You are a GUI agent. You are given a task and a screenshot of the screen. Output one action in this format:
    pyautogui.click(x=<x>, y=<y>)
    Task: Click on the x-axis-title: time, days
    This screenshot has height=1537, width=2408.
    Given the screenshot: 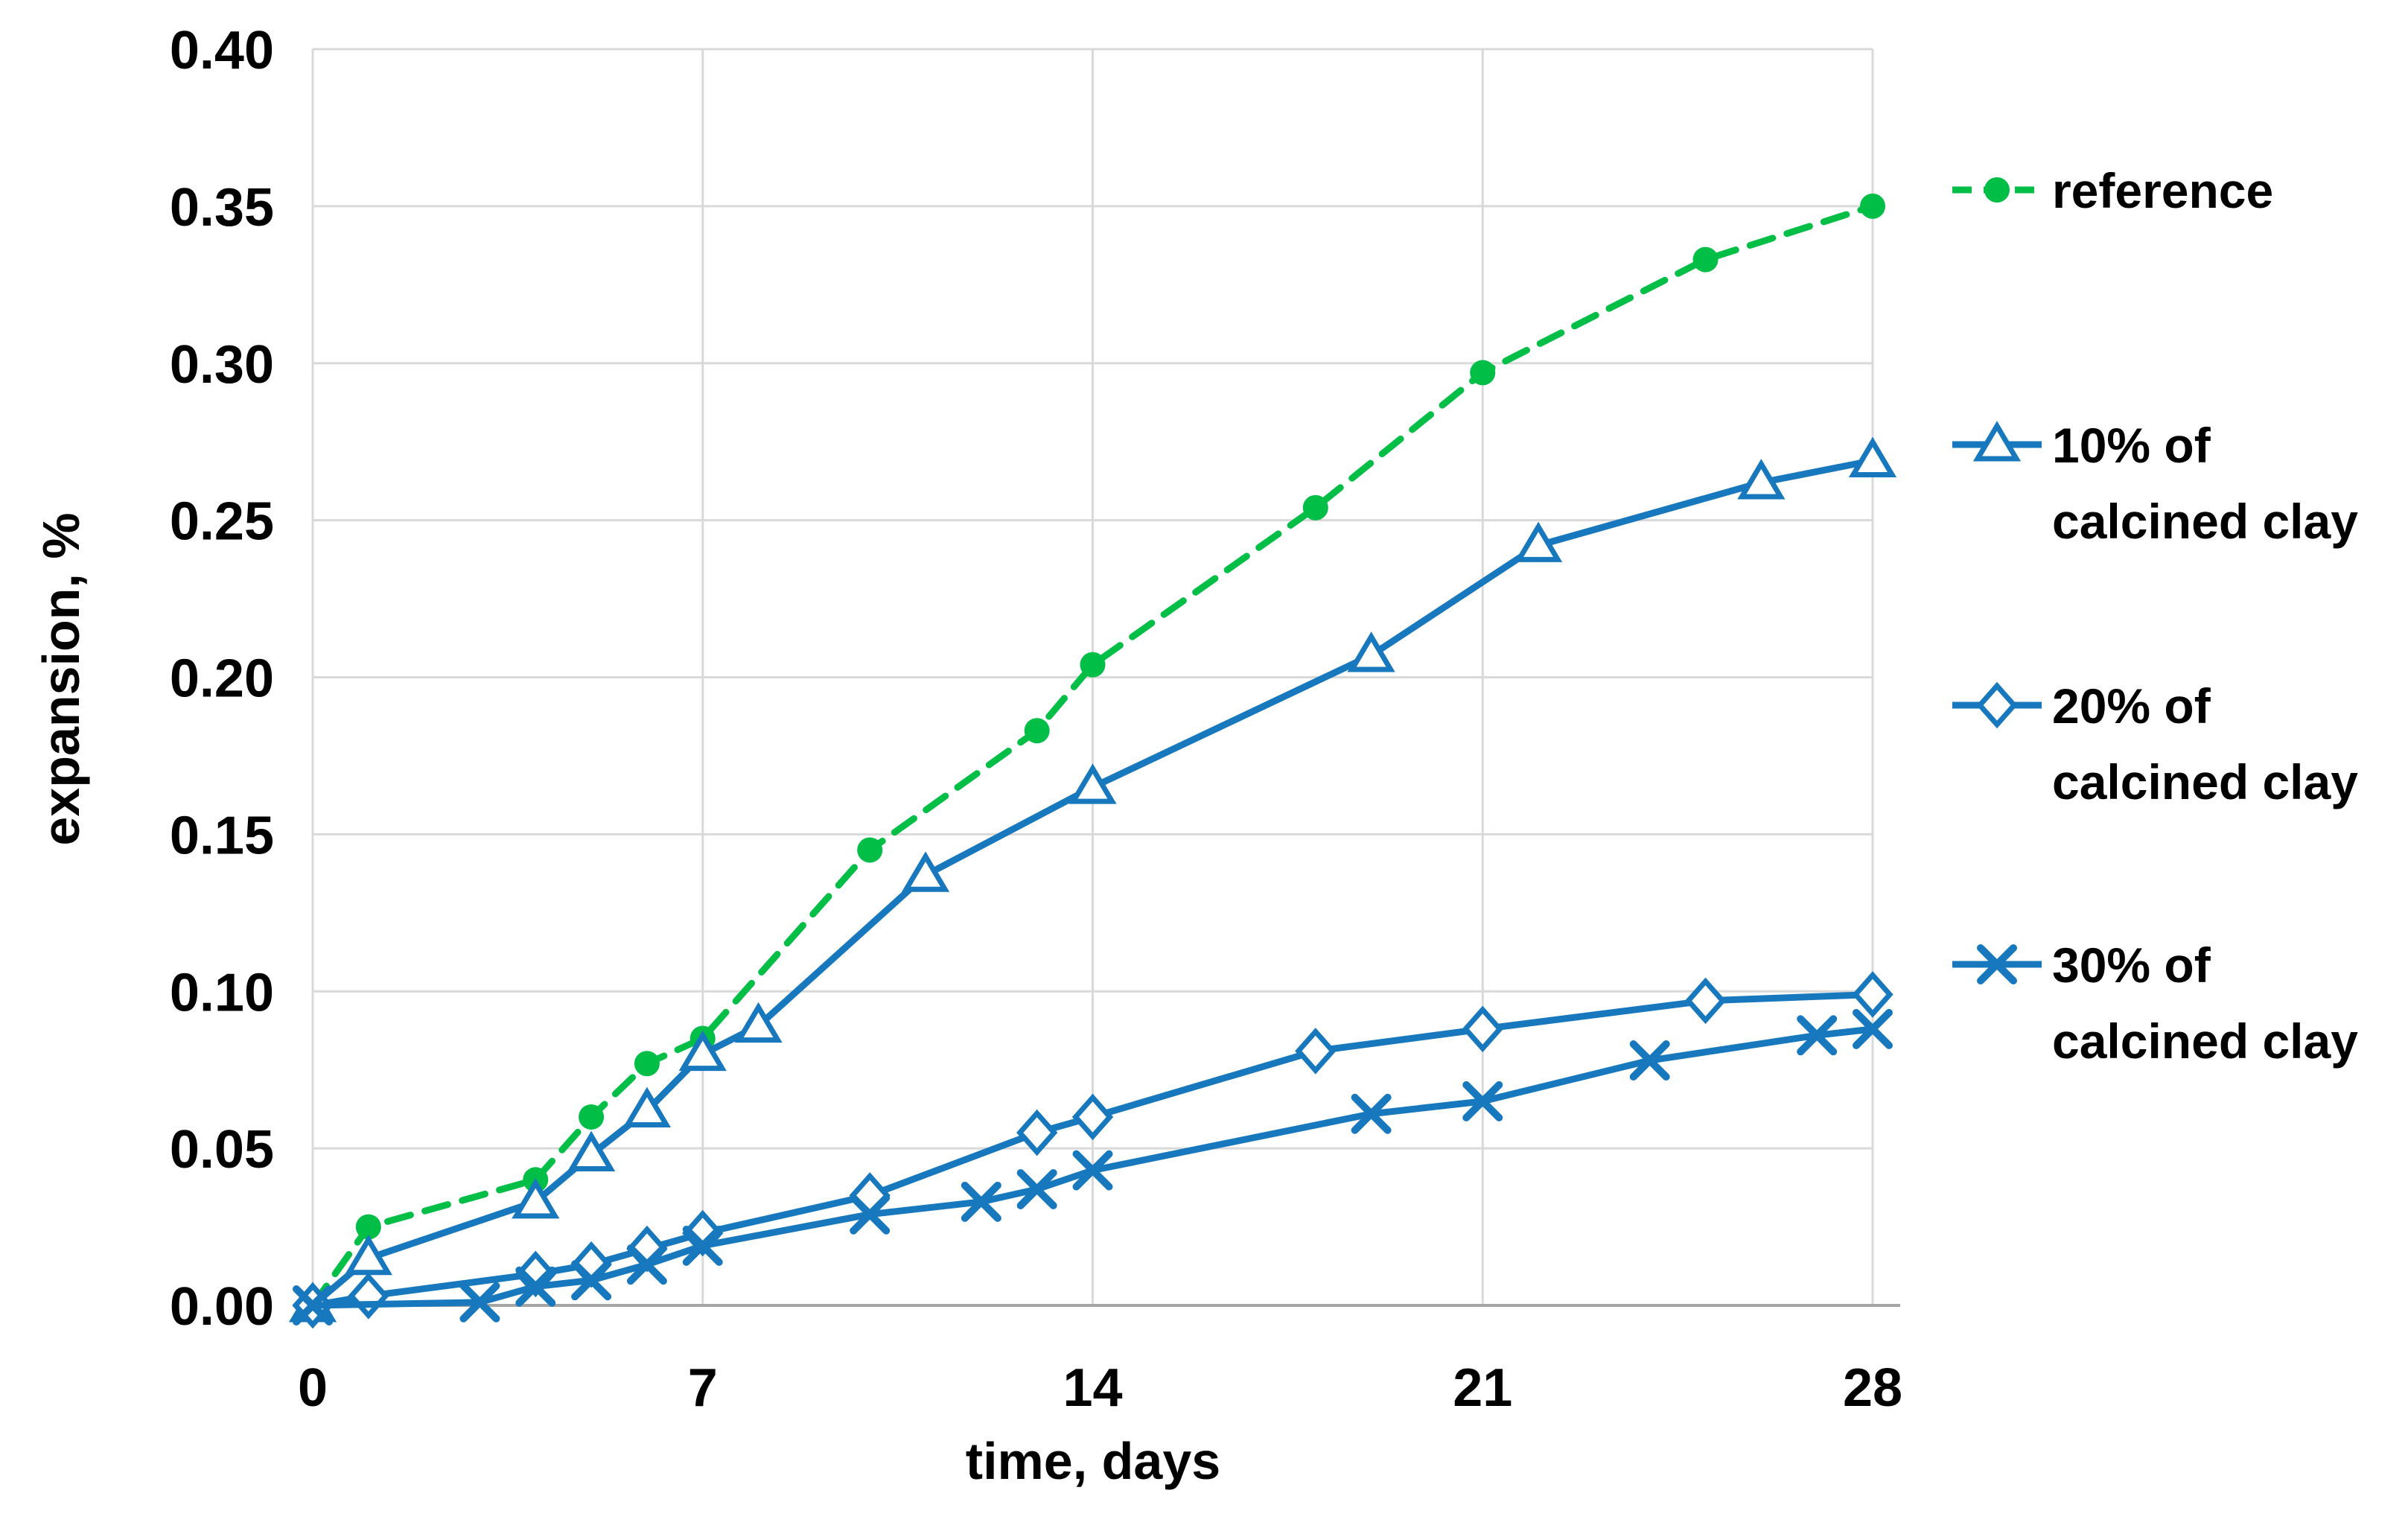 What is the action you would take?
    pyautogui.click(x=1093, y=1461)
    